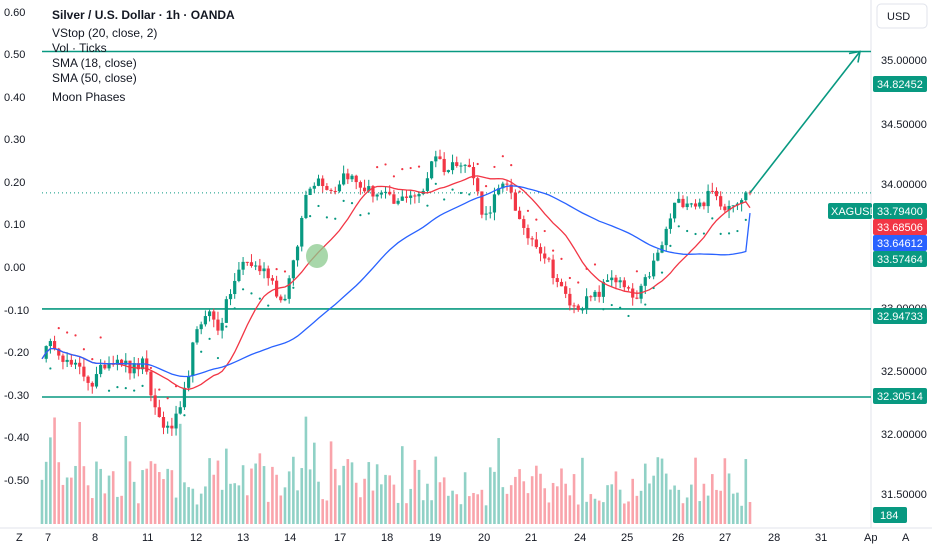 The height and width of the screenshot is (550, 932). What do you see at coordinates (94, 63) in the screenshot?
I see `indicator-sma18: SMA (18, close)` at bounding box center [94, 63].